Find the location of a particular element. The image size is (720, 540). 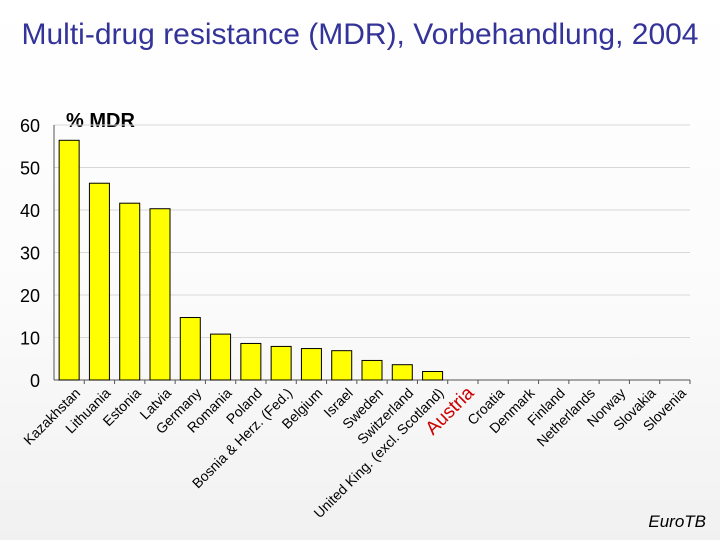

y-tick-label: 20 is located at coordinates (30, 296).